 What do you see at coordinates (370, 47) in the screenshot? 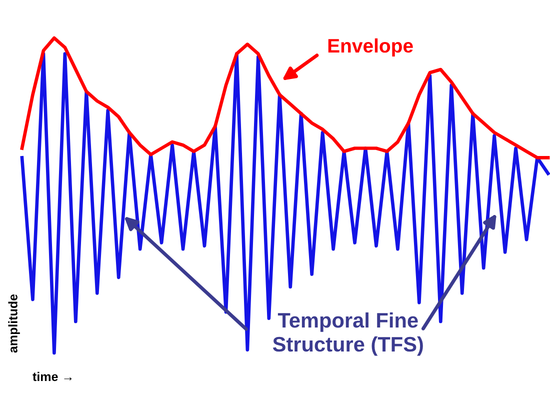
I see `annotation: Envelope` at bounding box center [370, 47].